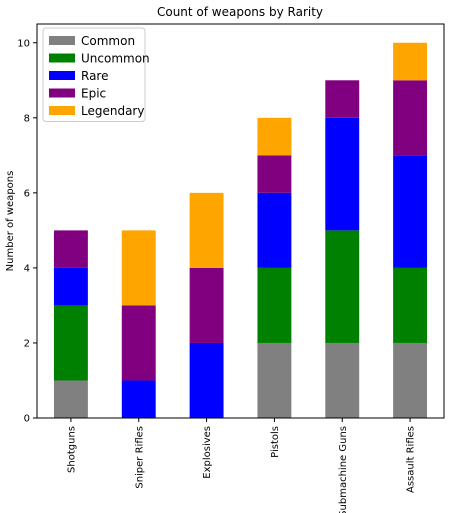  I want to click on y-axis-label: Number of weapons, so click(10, 221).